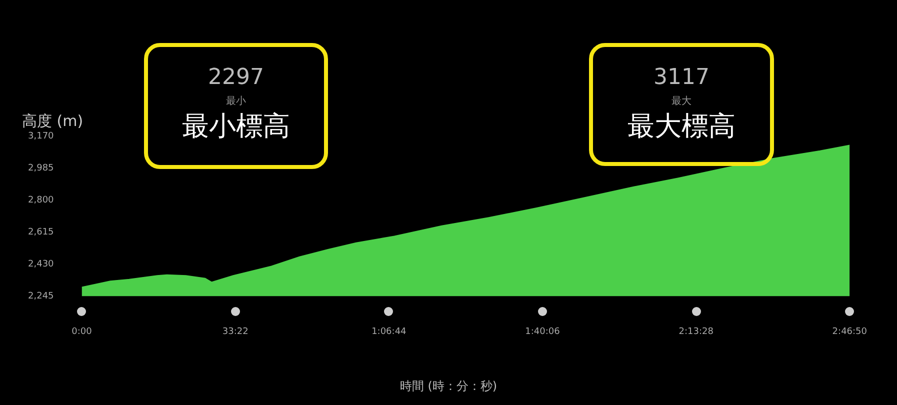 The height and width of the screenshot is (405, 897). Describe the element at coordinates (389, 331) in the screenshot. I see `x-tick-label: 1:06:44` at that location.